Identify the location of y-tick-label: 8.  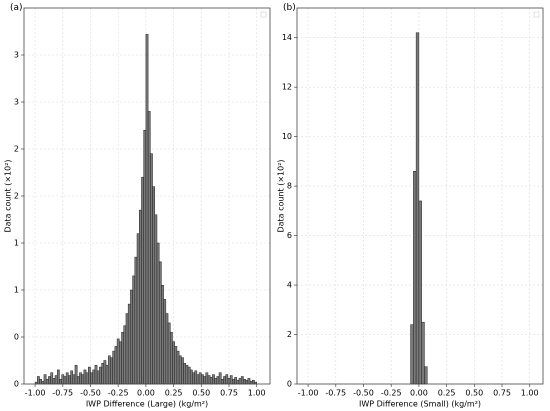
(289, 186).